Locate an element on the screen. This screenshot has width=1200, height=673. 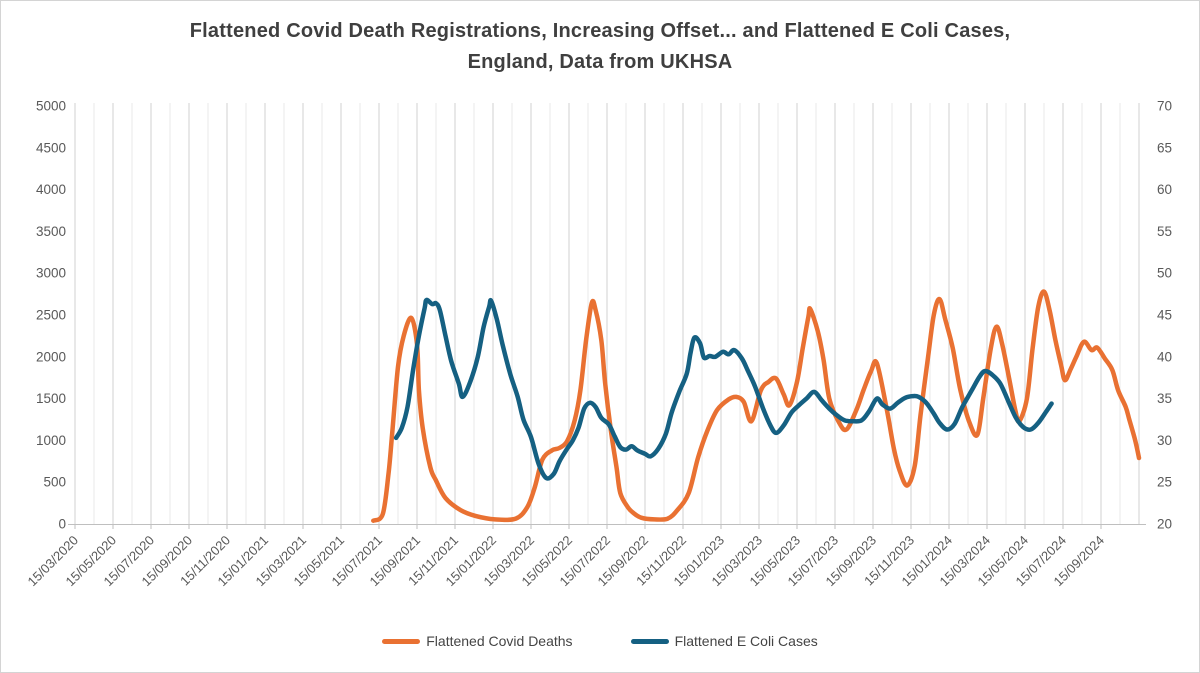
y-axis-right-label: 55 is located at coordinates (1164, 231).